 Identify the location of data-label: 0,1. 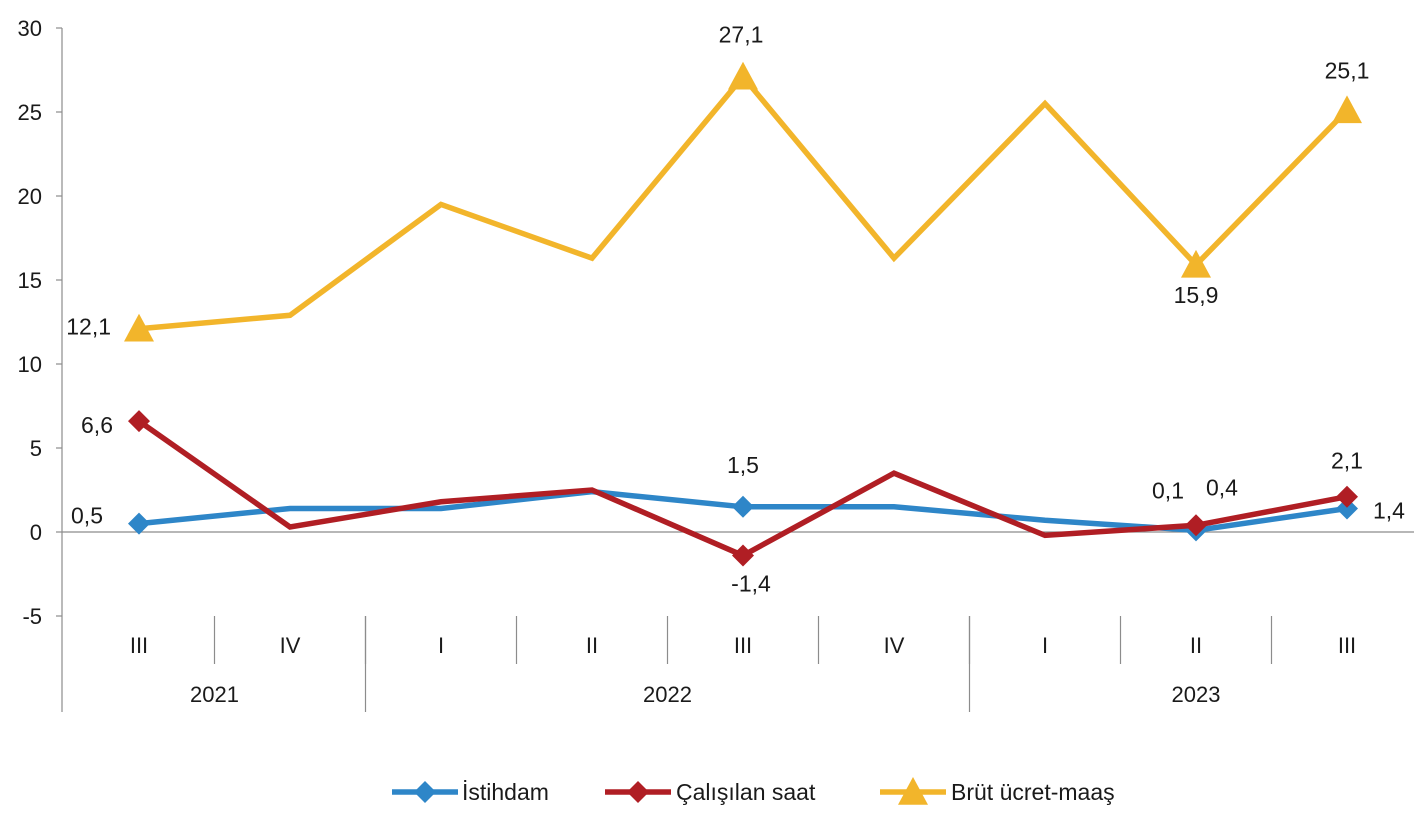
(1168, 490).